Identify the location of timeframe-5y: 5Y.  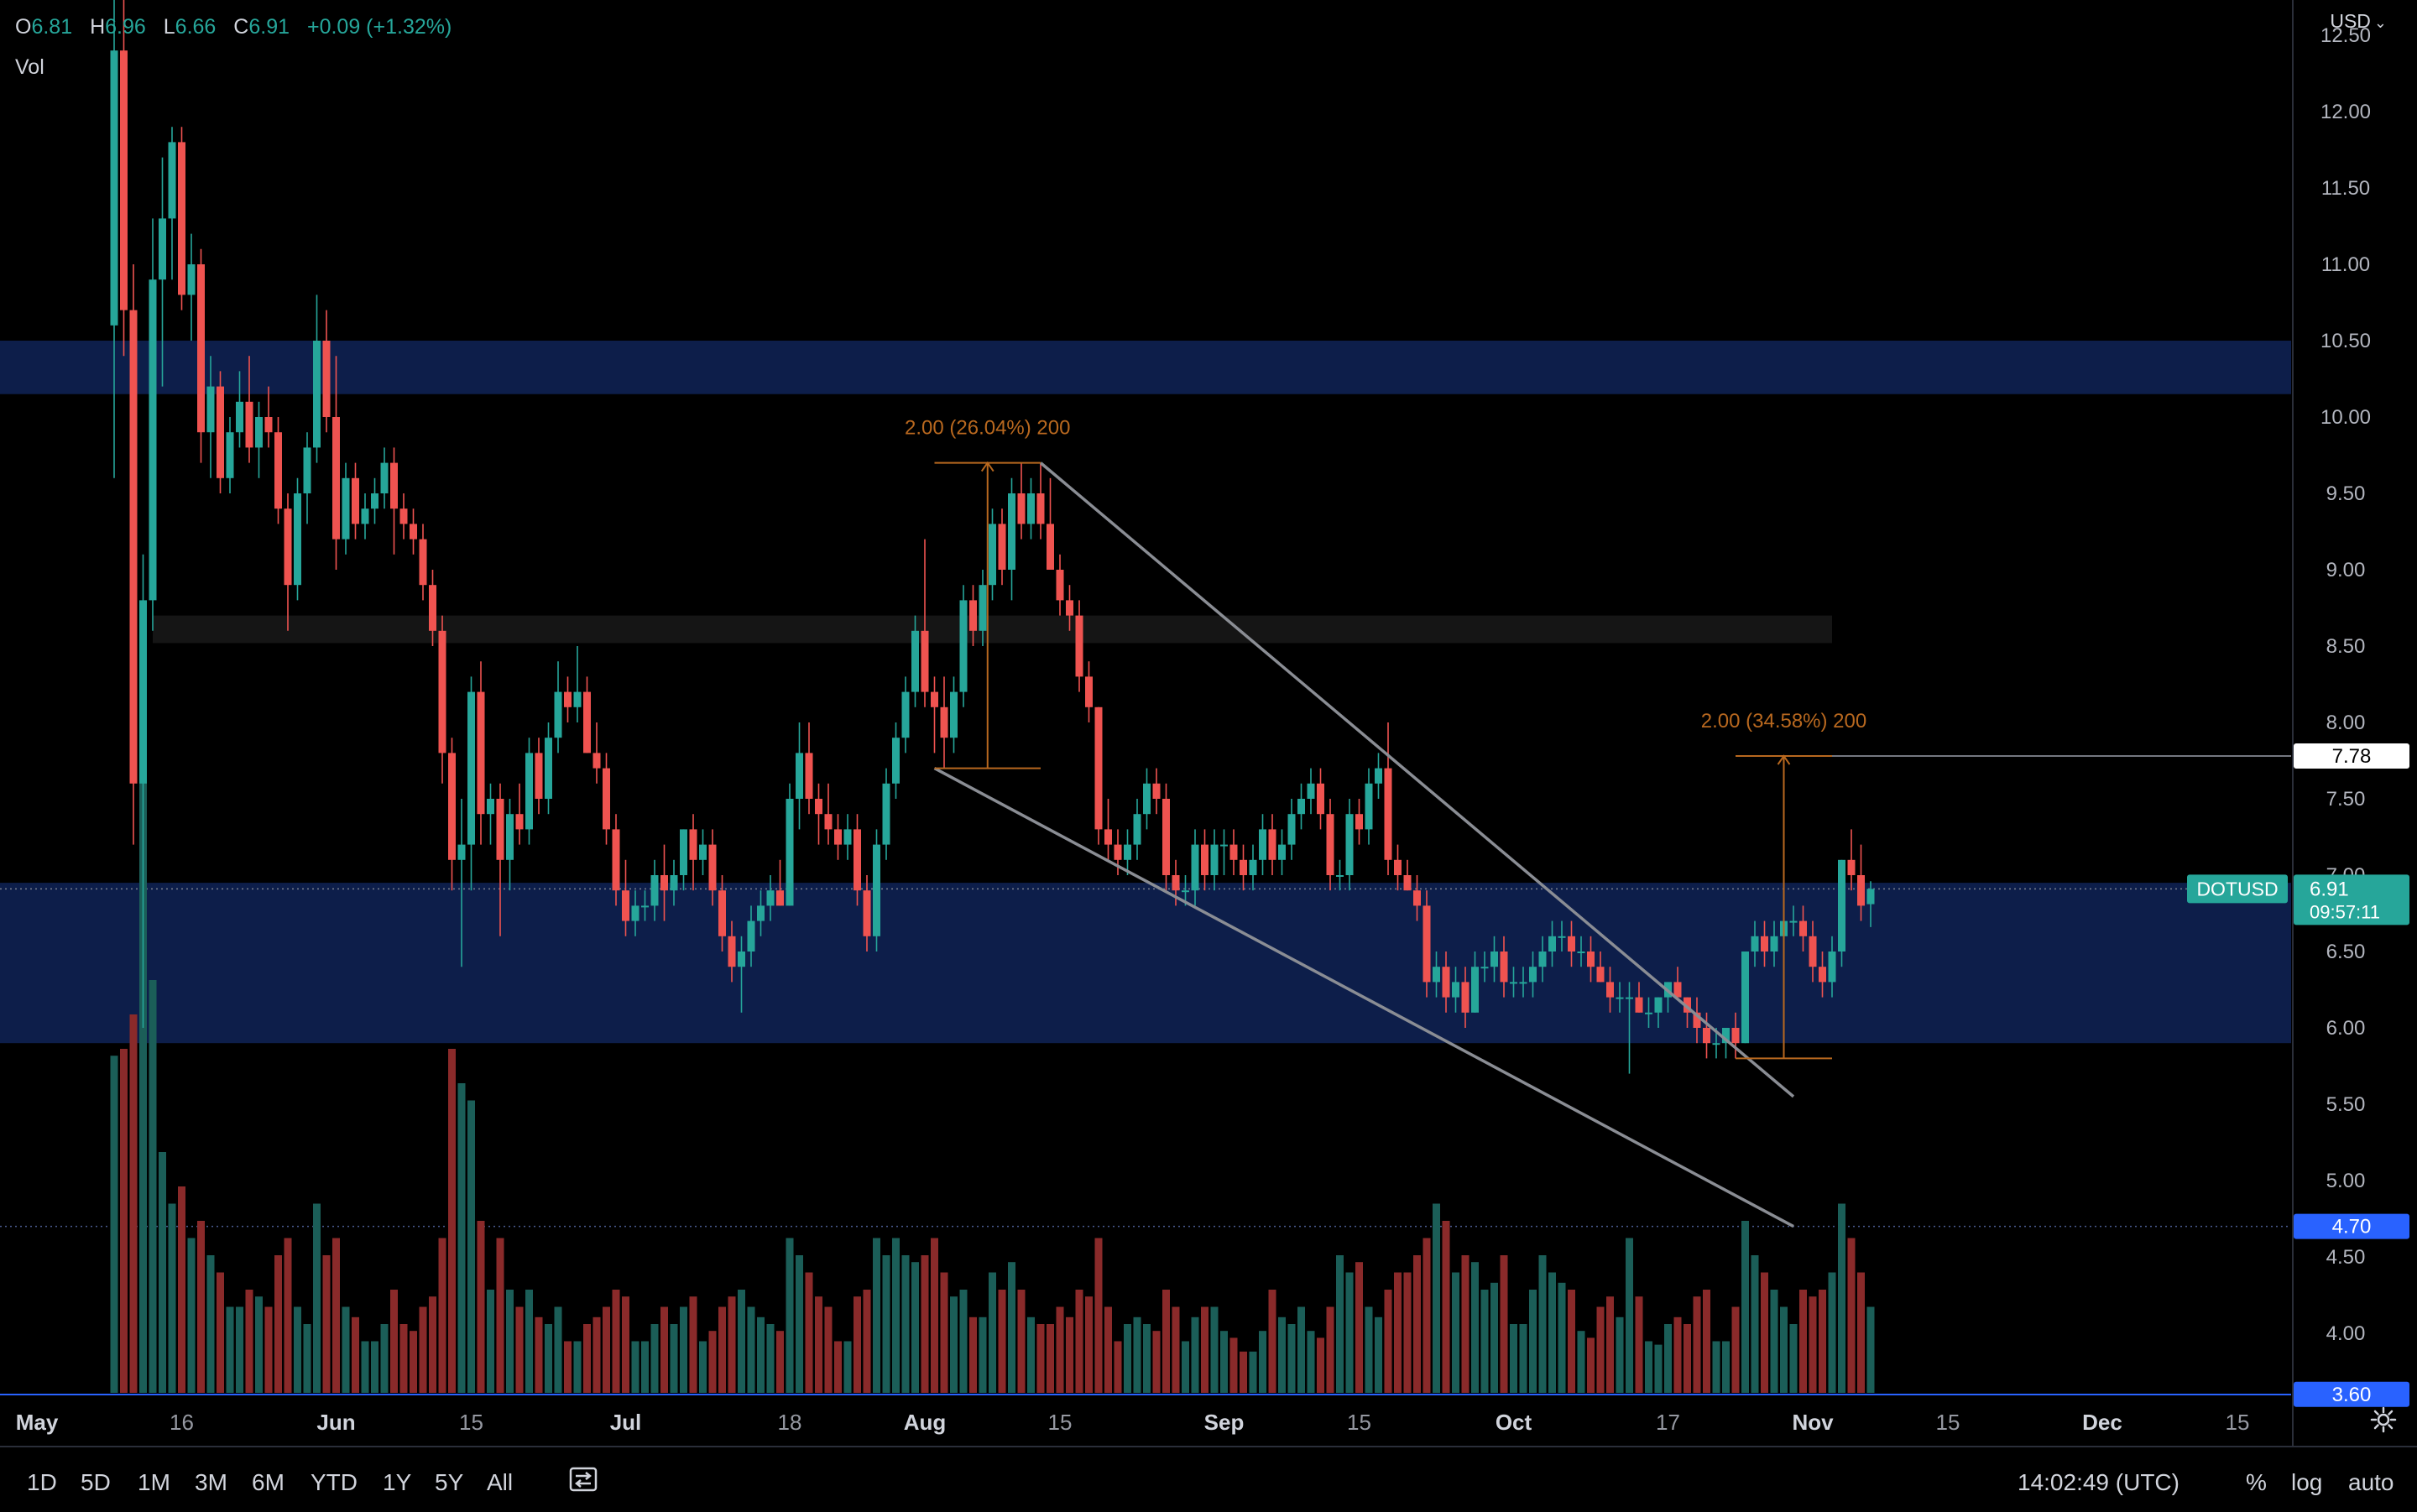
(449, 1482).